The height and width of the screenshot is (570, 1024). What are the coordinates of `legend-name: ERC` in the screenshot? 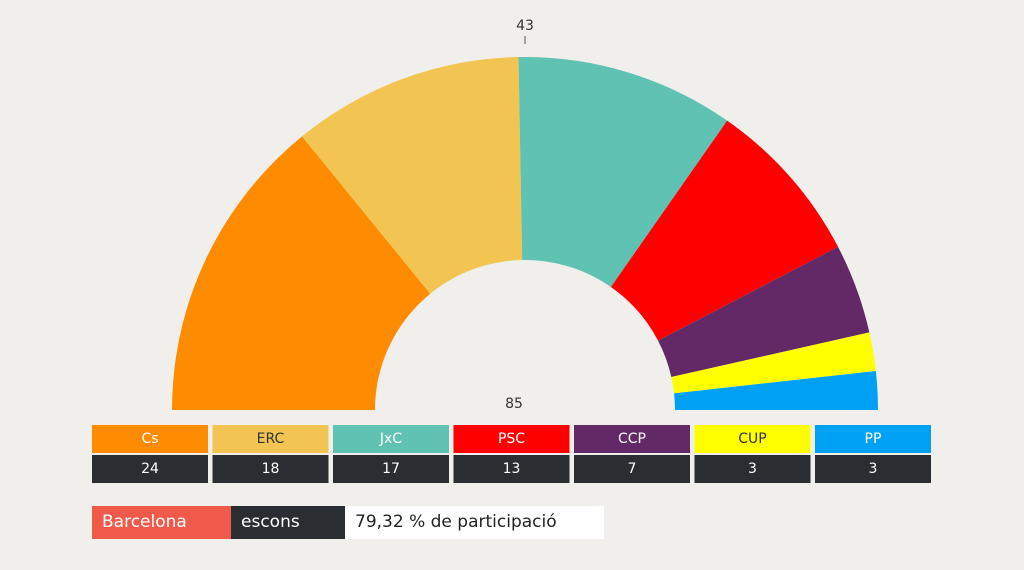 It's located at (271, 439).